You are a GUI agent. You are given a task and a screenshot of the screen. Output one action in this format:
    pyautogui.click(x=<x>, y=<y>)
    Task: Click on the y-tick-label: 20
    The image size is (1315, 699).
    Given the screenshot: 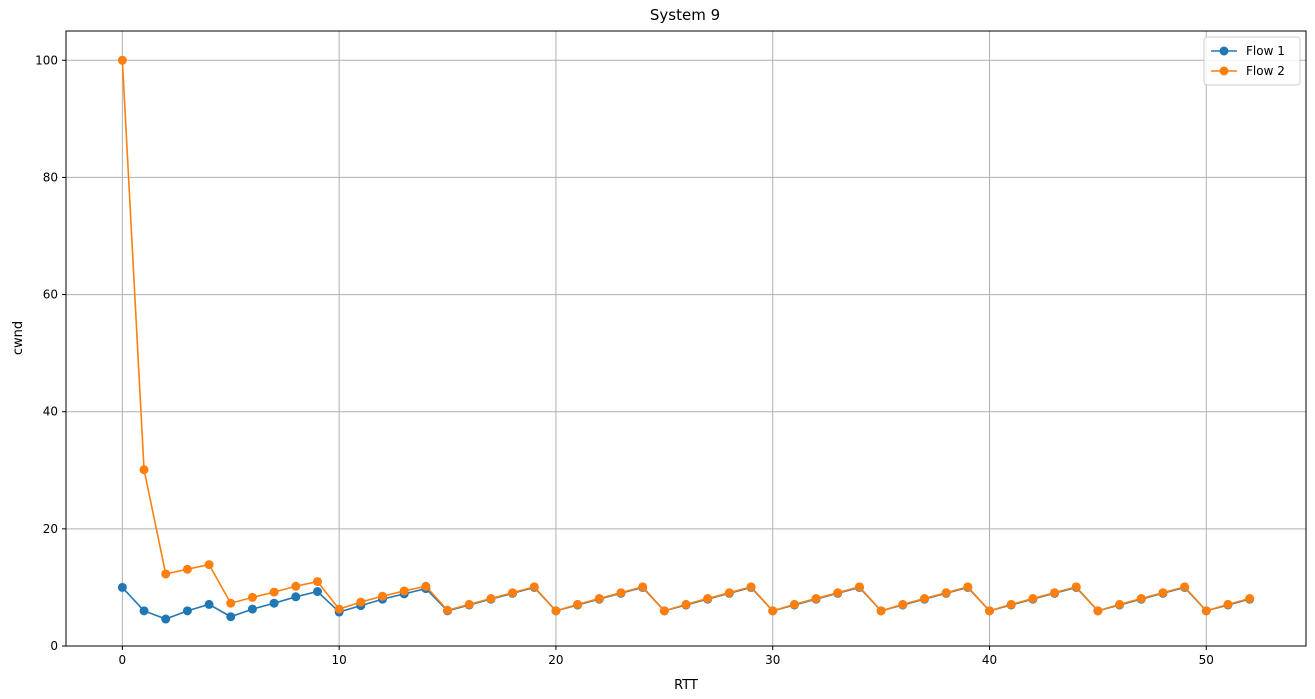 What is the action you would take?
    pyautogui.click(x=50, y=529)
    